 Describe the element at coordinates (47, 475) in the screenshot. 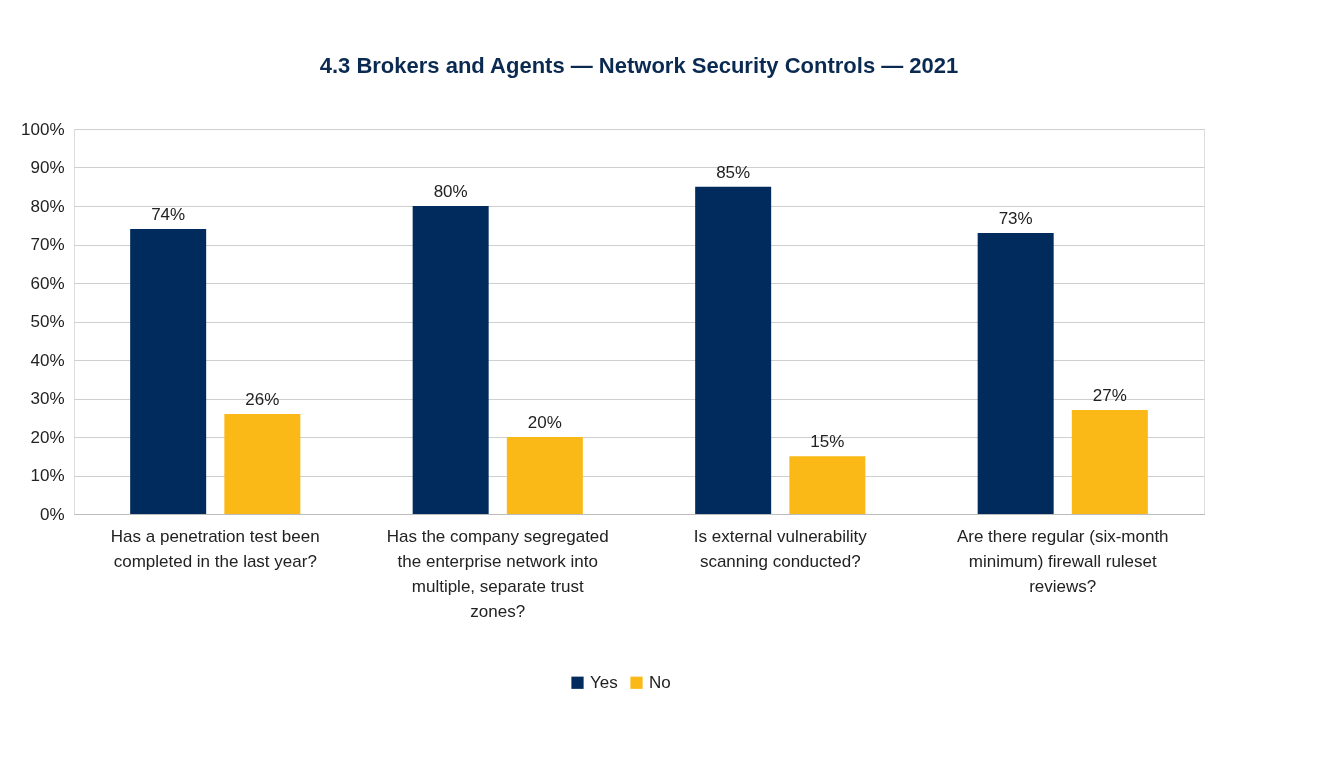

I see `y-tick-label: 10%` at that location.